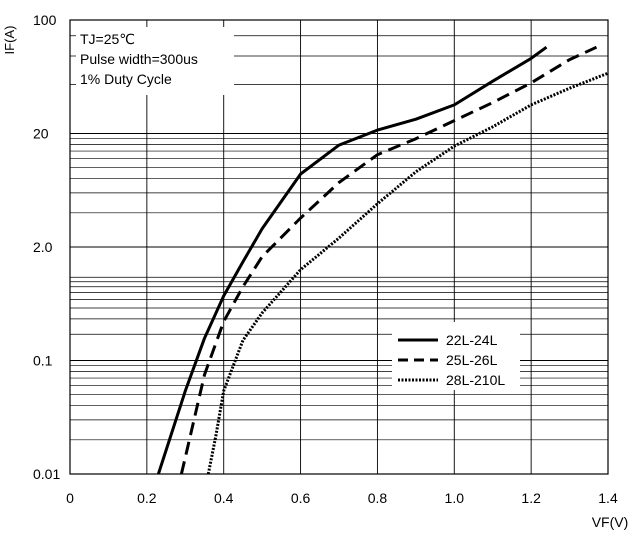 This screenshot has width=632, height=533. Describe the element at coordinates (475, 380) in the screenshot. I see `legend-label-3: 28L-210L` at that location.